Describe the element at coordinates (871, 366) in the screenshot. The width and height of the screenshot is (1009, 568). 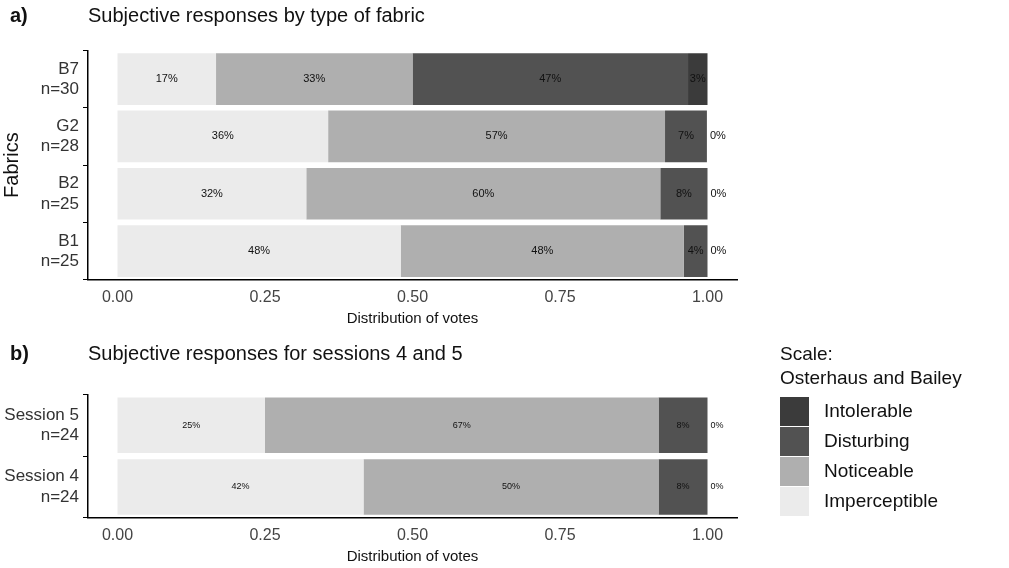
I see `legend-title: Scale: Osterhaus and Bailey` at that location.